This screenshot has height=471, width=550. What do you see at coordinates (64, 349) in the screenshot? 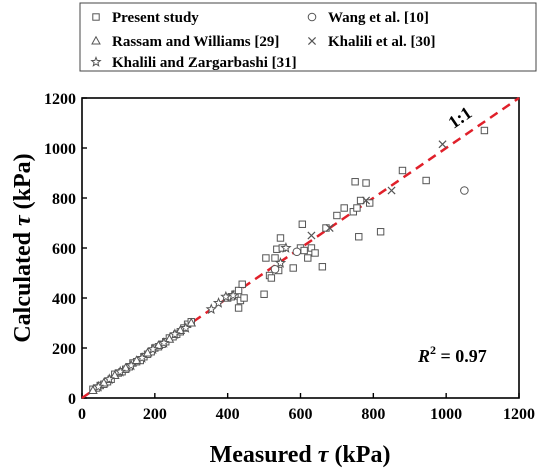
I see `y-tick-label: 200` at bounding box center [64, 349].